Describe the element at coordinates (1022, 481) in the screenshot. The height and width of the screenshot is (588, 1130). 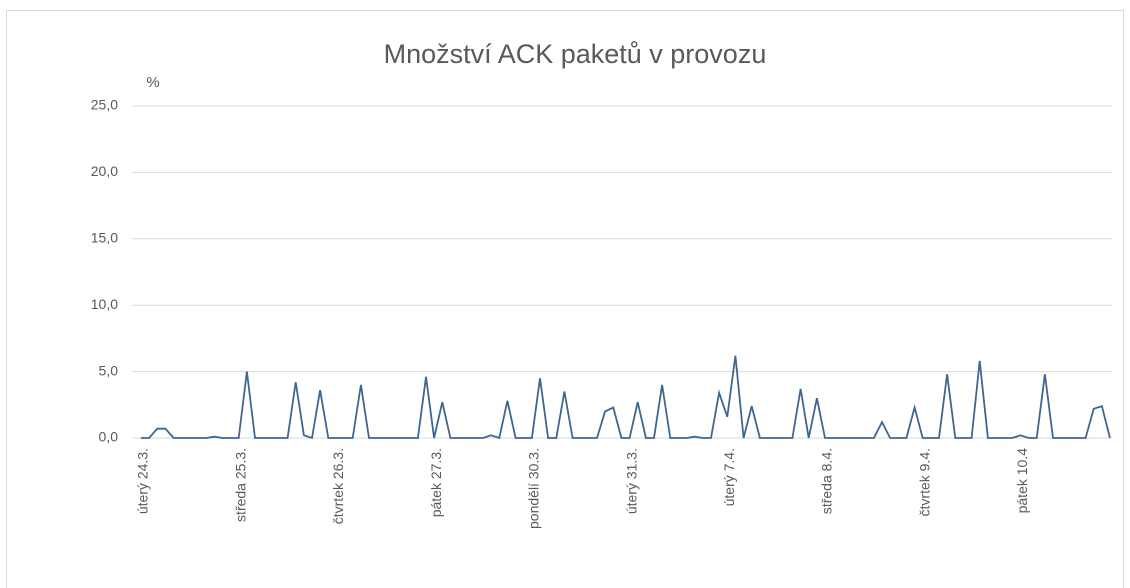
I see `x-tick-label: pátek 10.4` at that location.